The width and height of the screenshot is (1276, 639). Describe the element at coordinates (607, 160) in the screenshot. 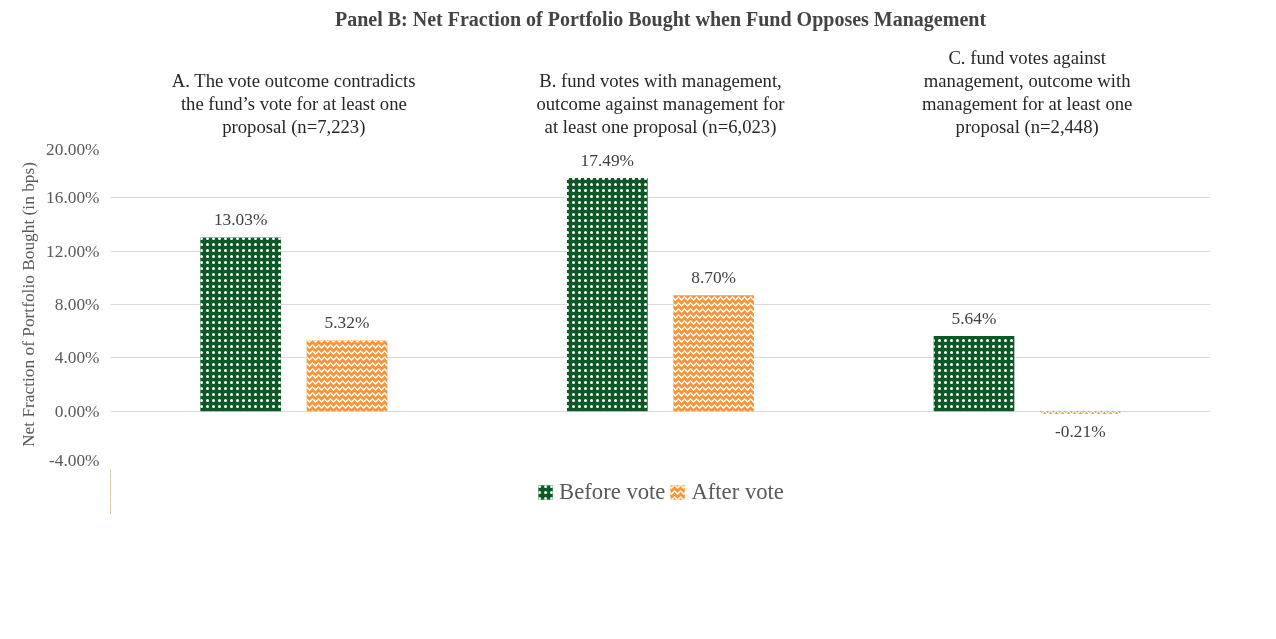

I see `data-label: 17.49%` at that location.